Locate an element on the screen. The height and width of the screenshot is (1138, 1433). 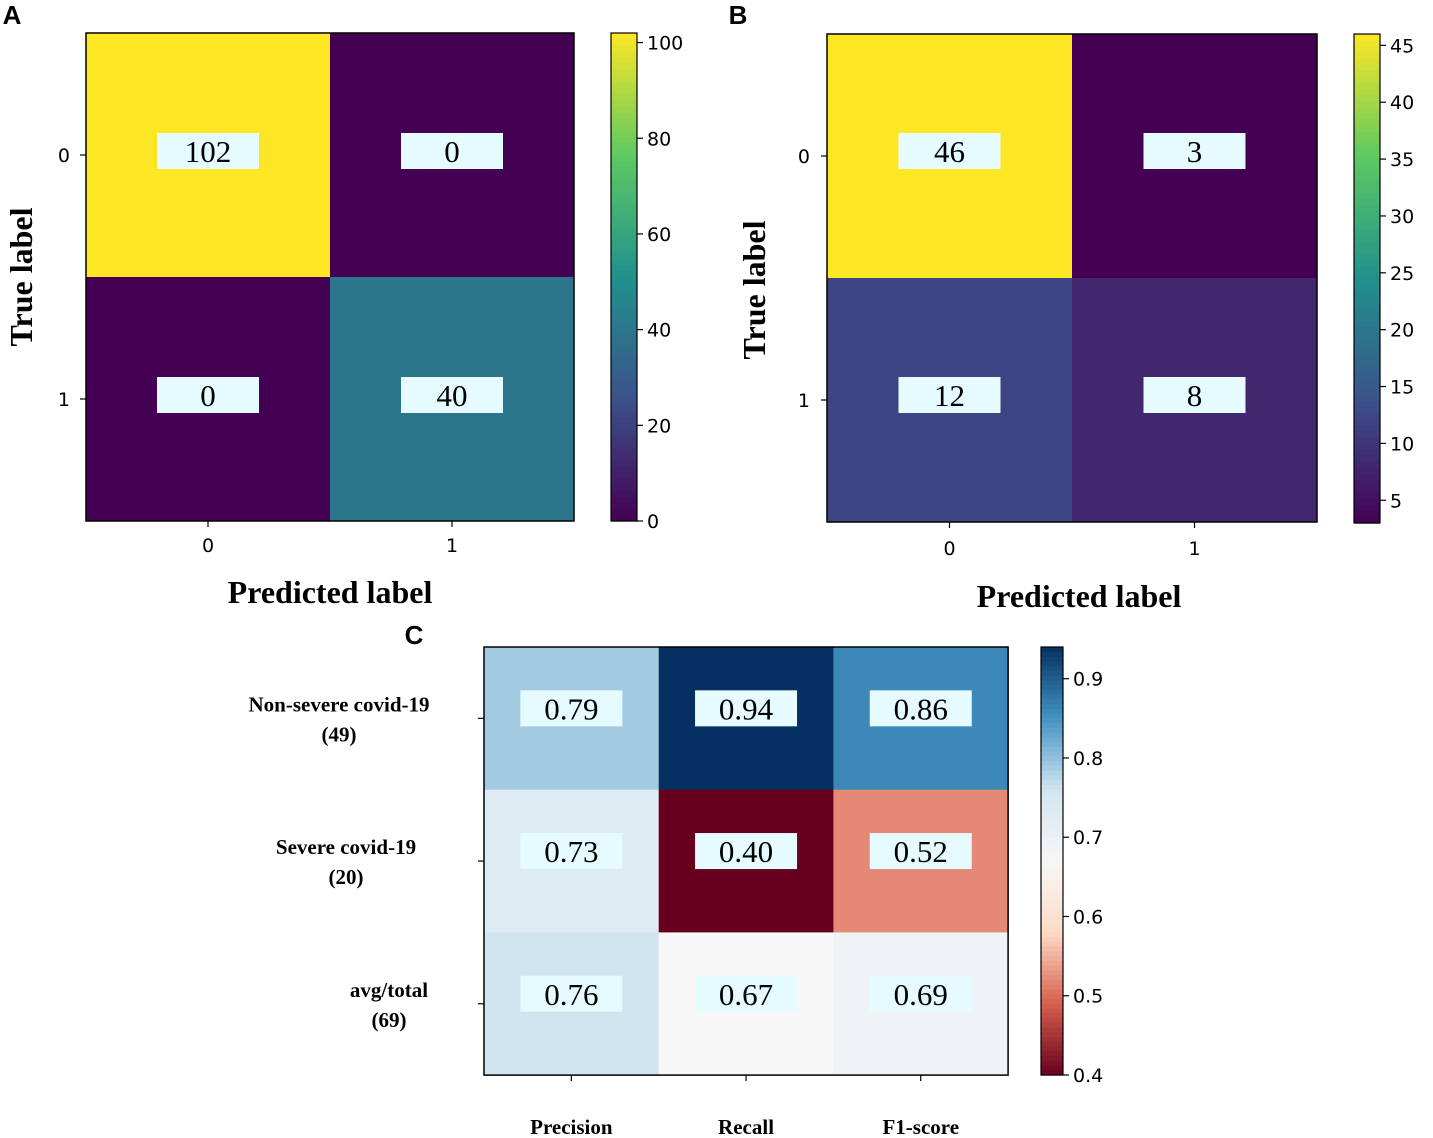
colorbar-tick-label: 40 is located at coordinates (659, 331).